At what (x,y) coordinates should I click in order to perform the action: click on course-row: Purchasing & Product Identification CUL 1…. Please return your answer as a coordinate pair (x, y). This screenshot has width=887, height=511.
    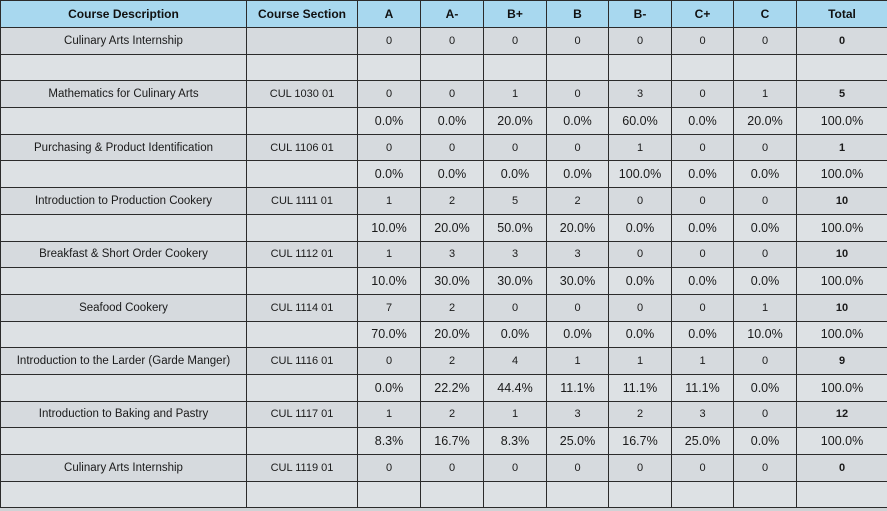
    Looking at the image, I should click on (443, 147).